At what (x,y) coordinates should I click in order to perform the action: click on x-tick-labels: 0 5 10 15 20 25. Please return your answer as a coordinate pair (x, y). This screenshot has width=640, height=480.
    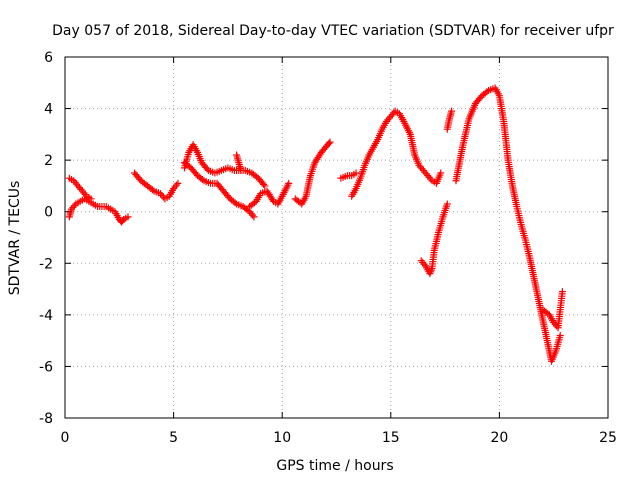
    Looking at the image, I should click on (339, 438).